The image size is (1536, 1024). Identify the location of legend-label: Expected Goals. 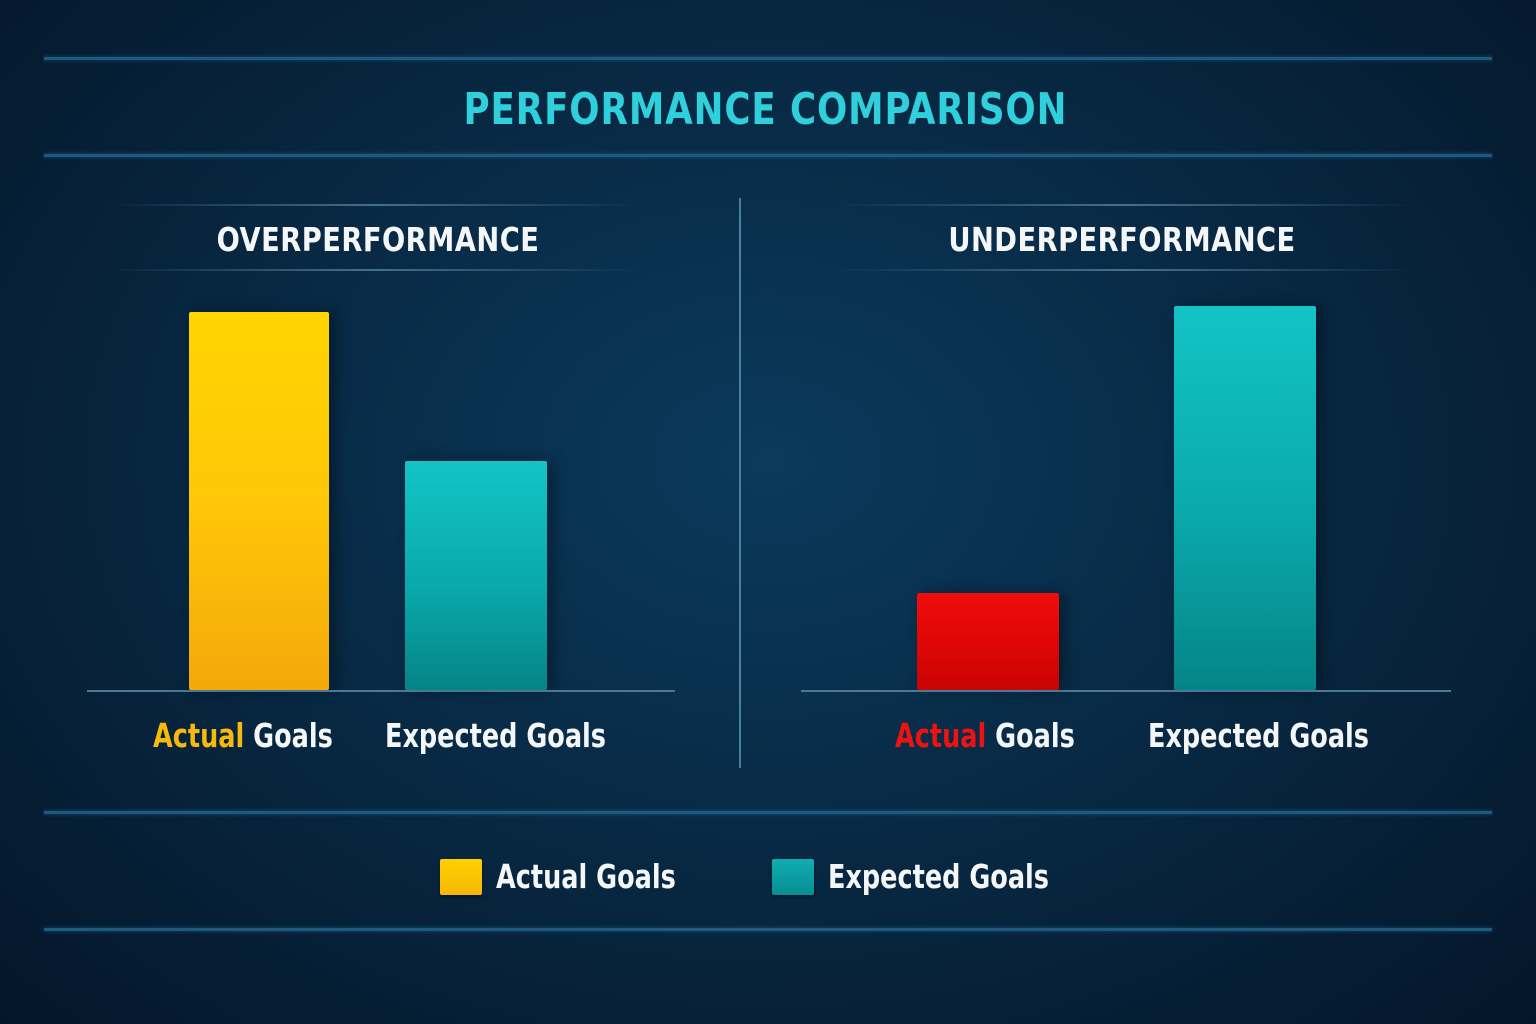
(939, 876).